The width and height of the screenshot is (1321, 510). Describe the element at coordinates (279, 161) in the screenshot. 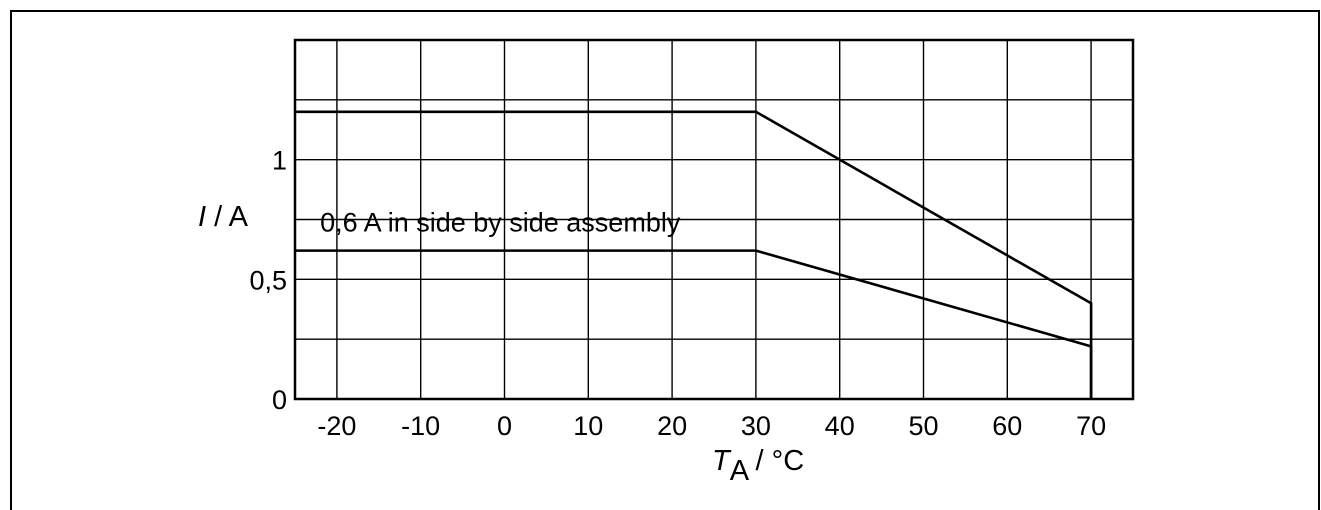

I see `y-tick-label: 1` at that location.